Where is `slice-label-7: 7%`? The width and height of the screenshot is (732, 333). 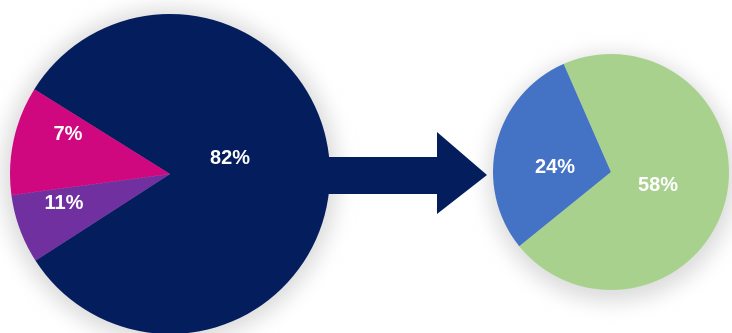
slice-label-7: 7% is located at coordinates (68, 134).